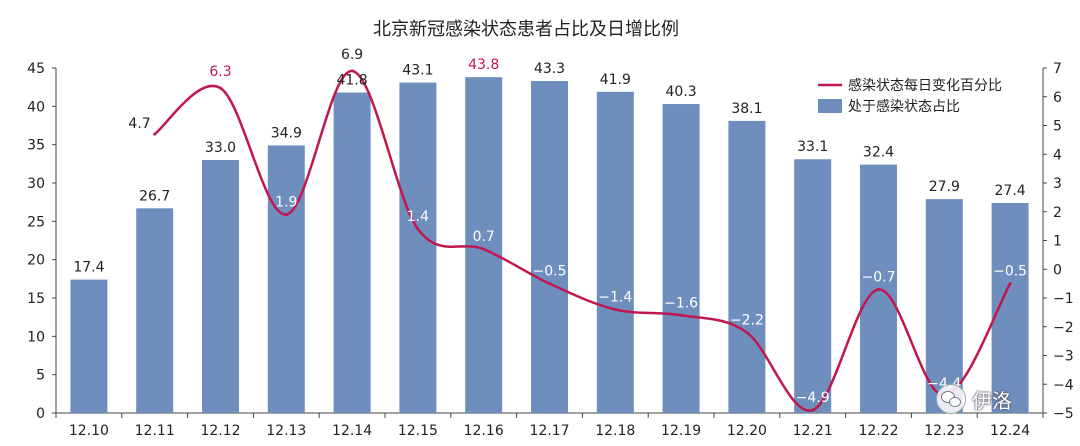 The width and height of the screenshot is (1080, 446). What do you see at coordinates (220, 431) in the screenshot?
I see `x-tick-label: 12.12` at bounding box center [220, 431].